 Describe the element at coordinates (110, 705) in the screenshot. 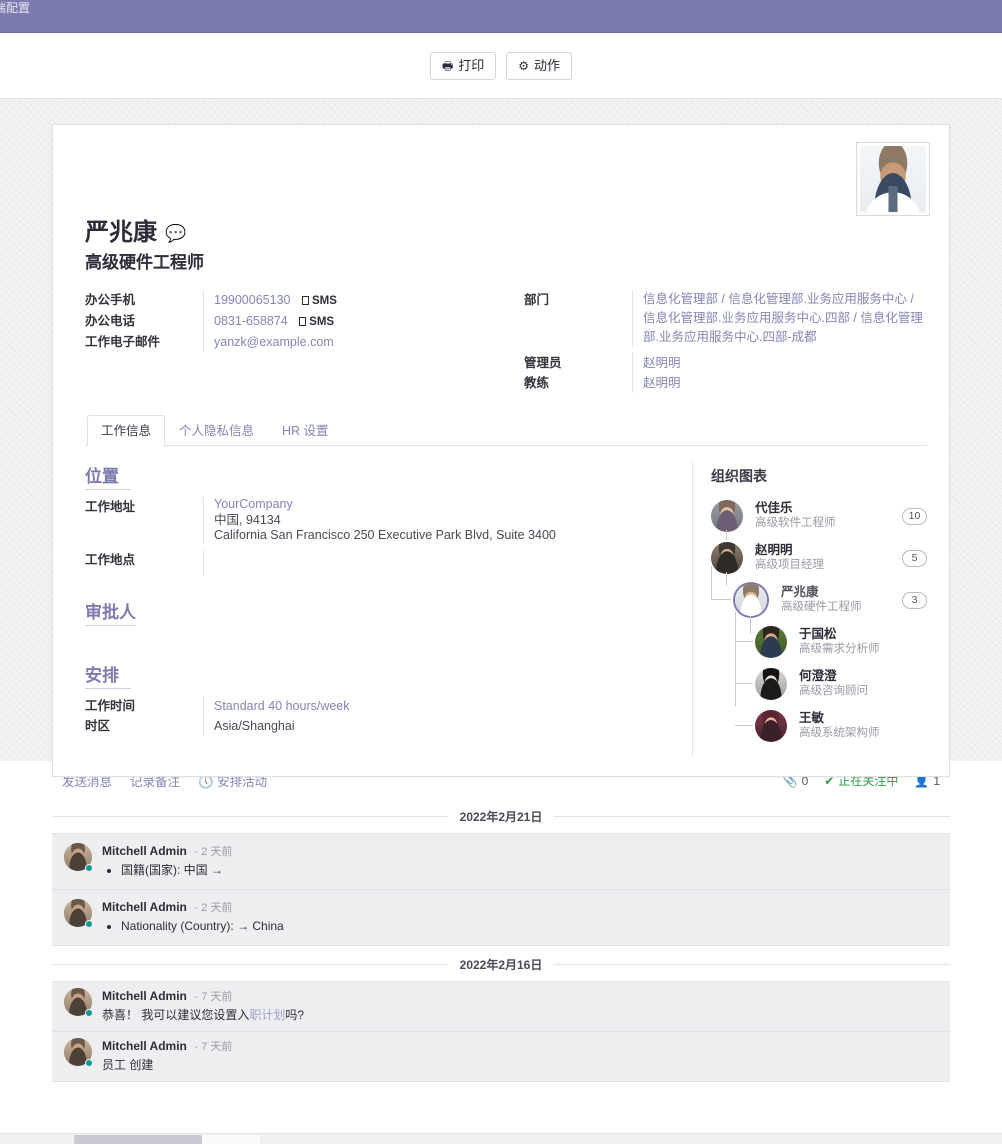

I see `field-label: 工作时间` at that location.